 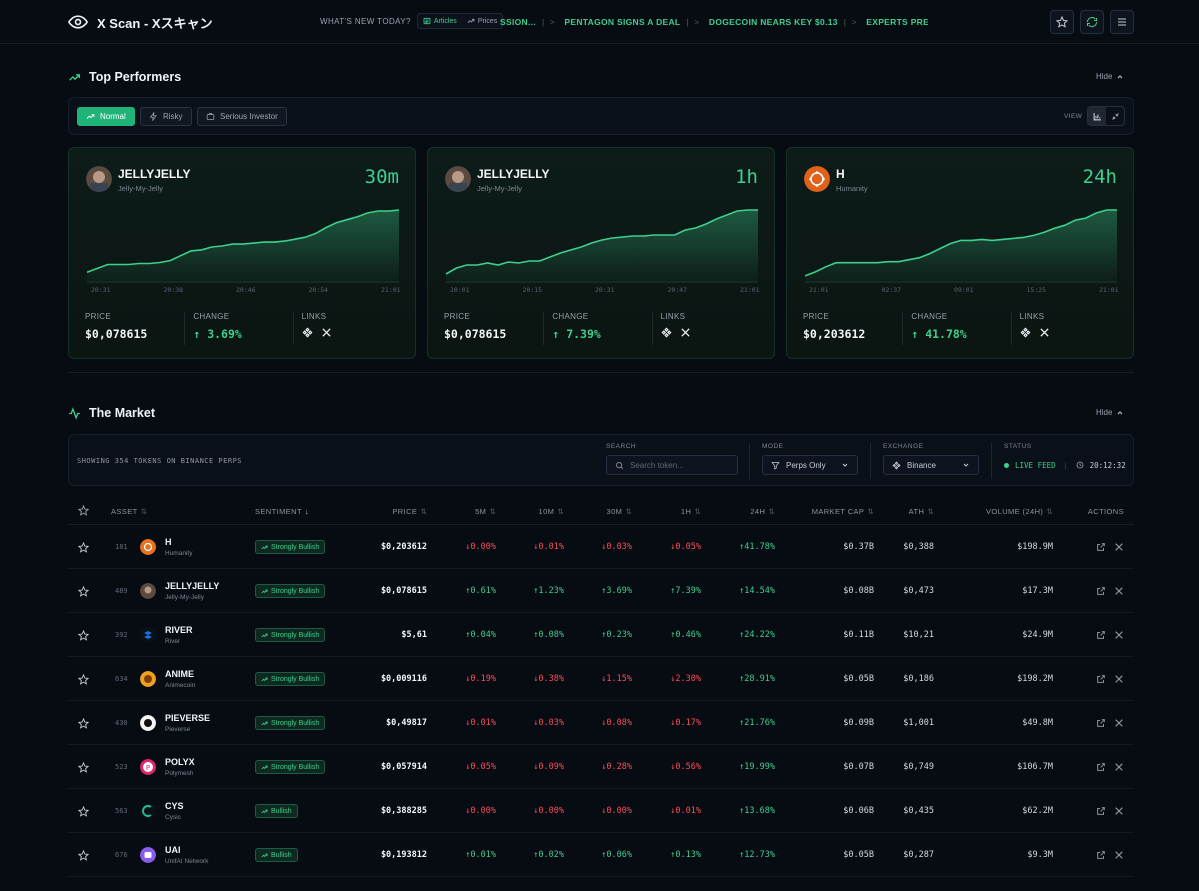 I want to click on asset-info: ANIME Animecoin, so click(x=180, y=679).